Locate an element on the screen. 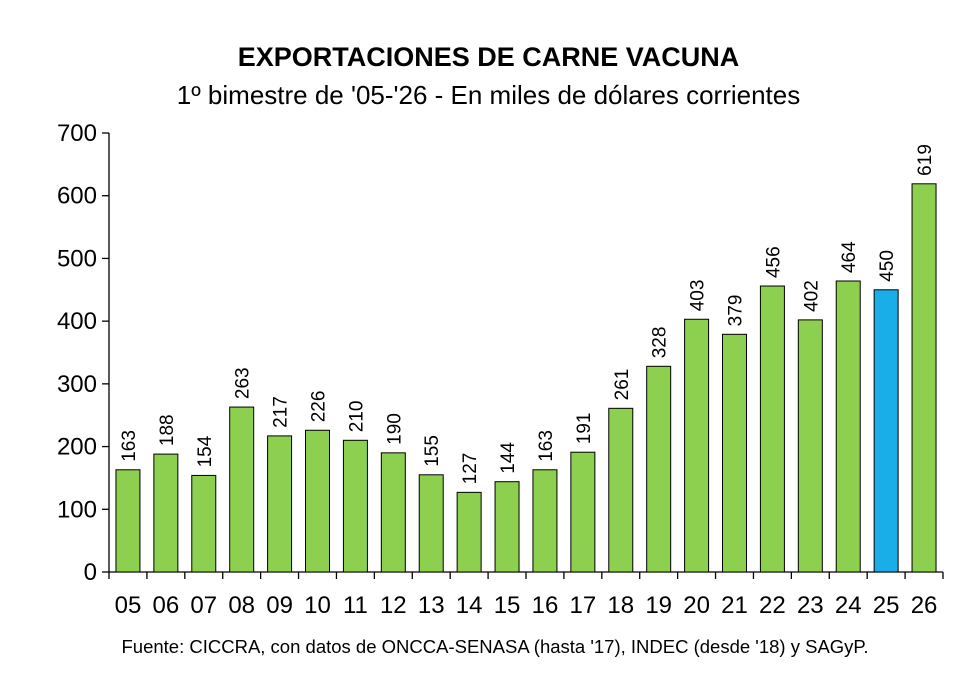 This screenshot has width=977, height=694. x-tick-label: 14 is located at coordinates (469, 605).